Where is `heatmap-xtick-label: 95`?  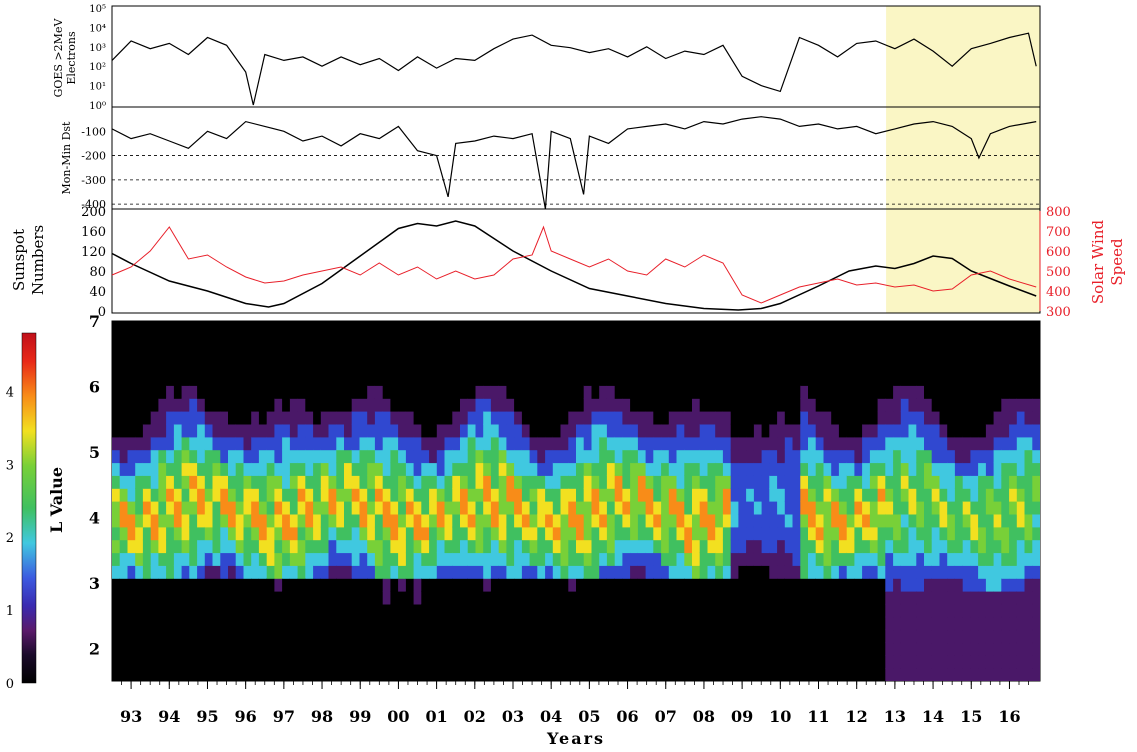
heatmap-xtick-label: 95 is located at coordinates (207, 716).